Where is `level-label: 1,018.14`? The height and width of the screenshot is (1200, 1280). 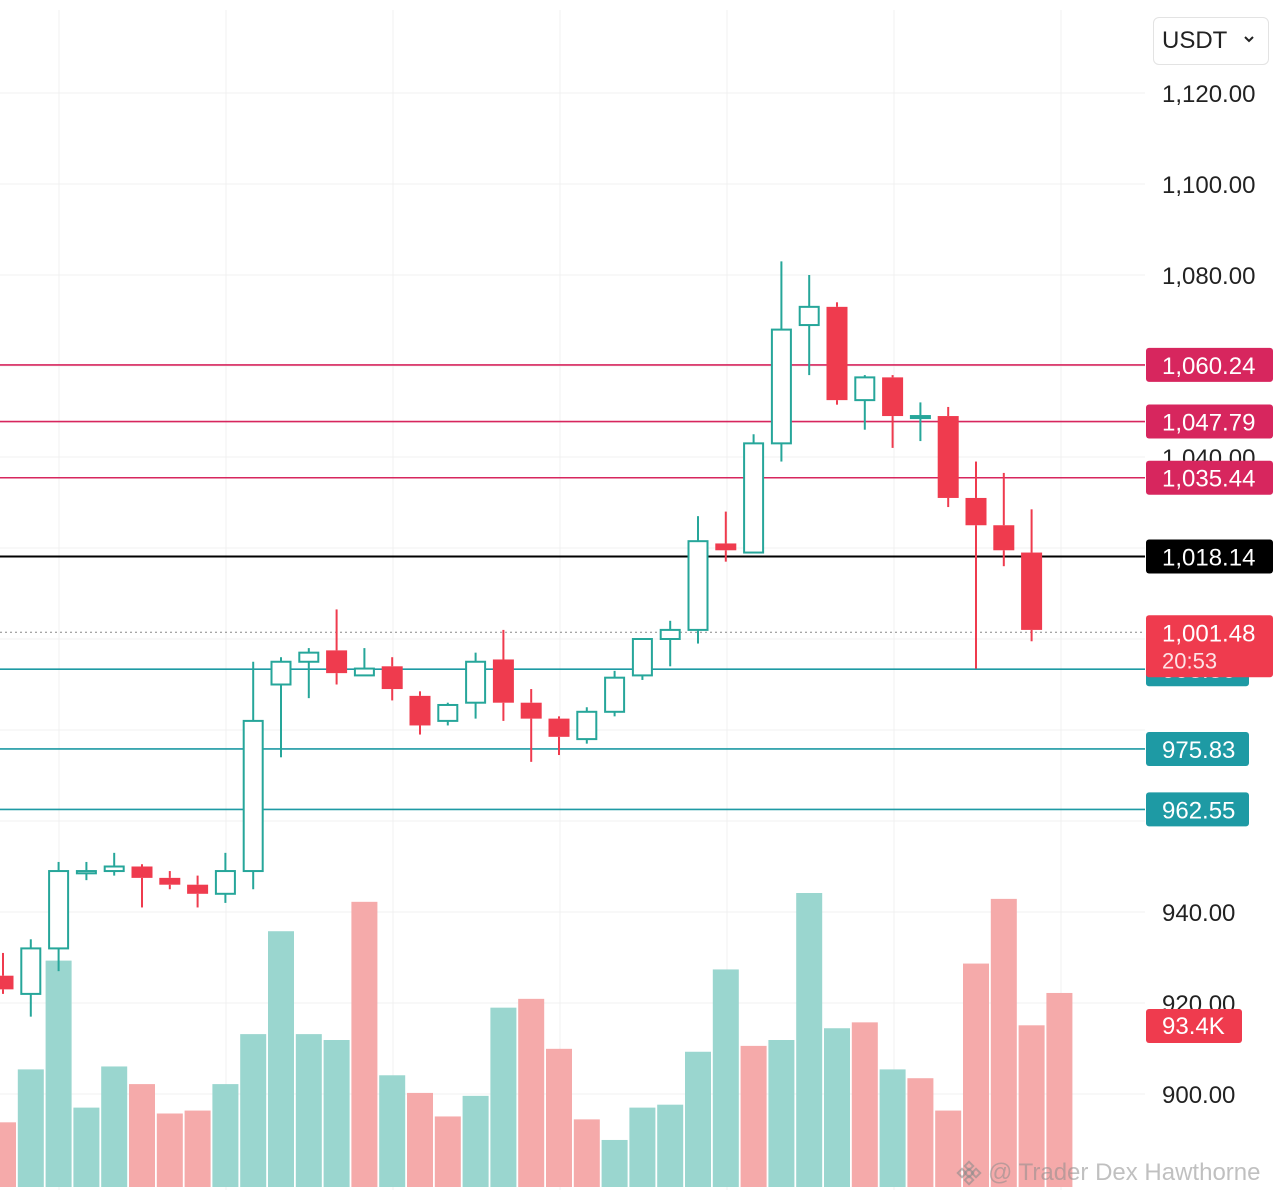 level-label: 1,018.14 is located at coordinates (1208, 557).